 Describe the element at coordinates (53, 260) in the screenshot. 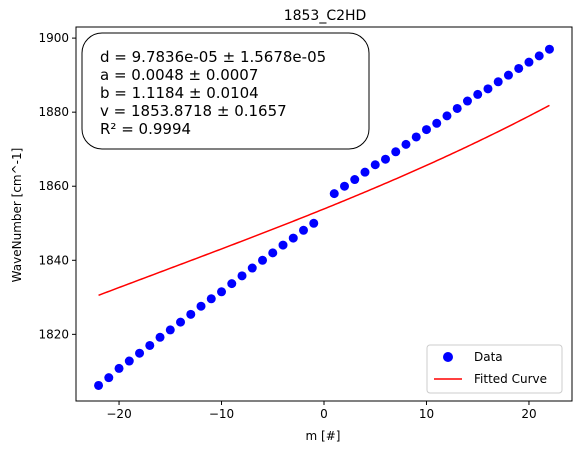

I see `y-tick-label: 1840` at that location.